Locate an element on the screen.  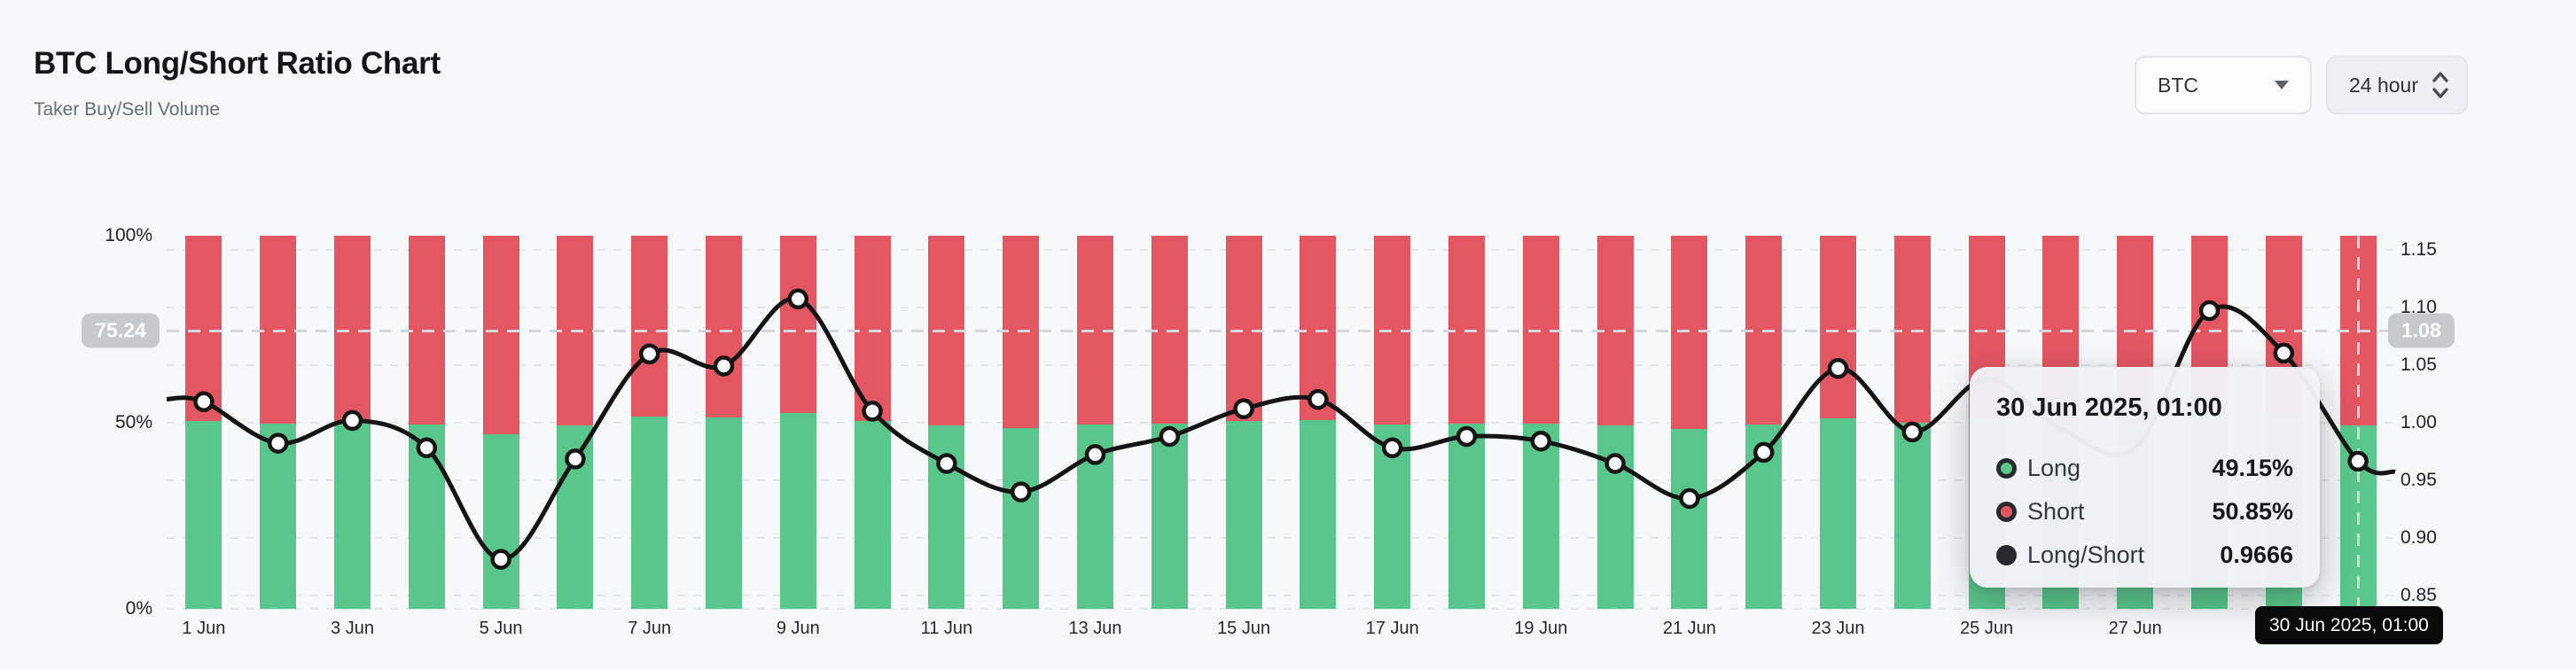
stacked-bar-8-jun is located at coordinates (724, 423).